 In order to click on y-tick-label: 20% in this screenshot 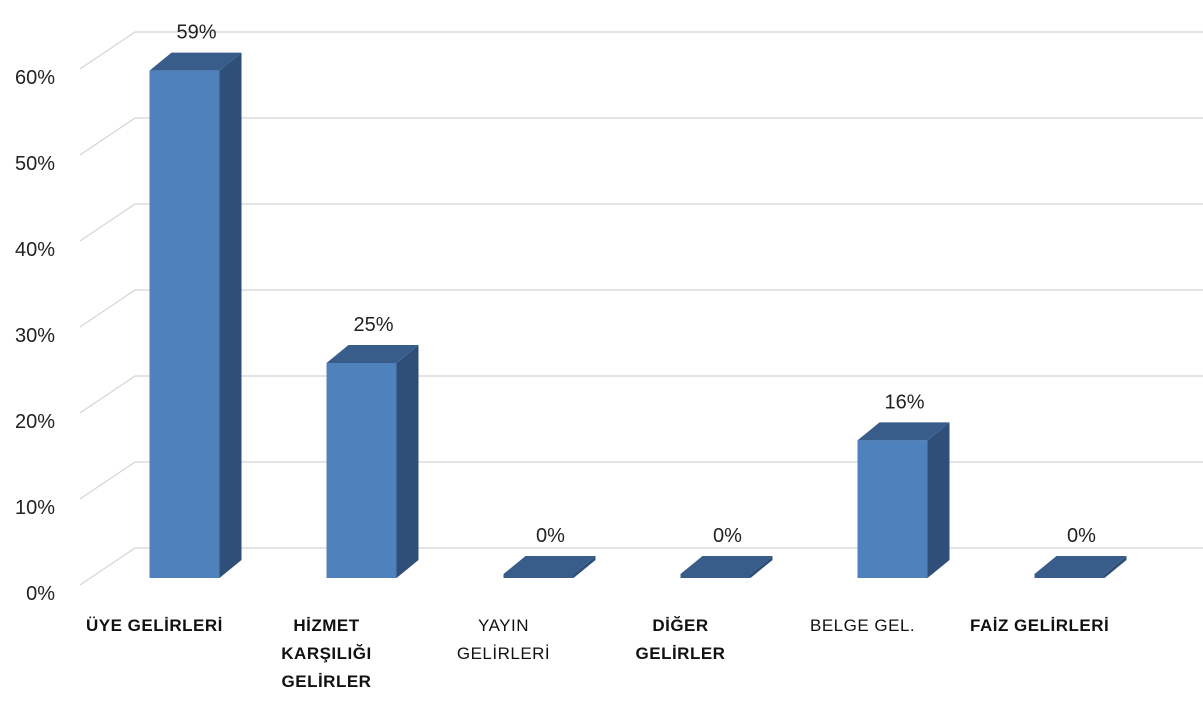, I will do `click(35, 422)`.